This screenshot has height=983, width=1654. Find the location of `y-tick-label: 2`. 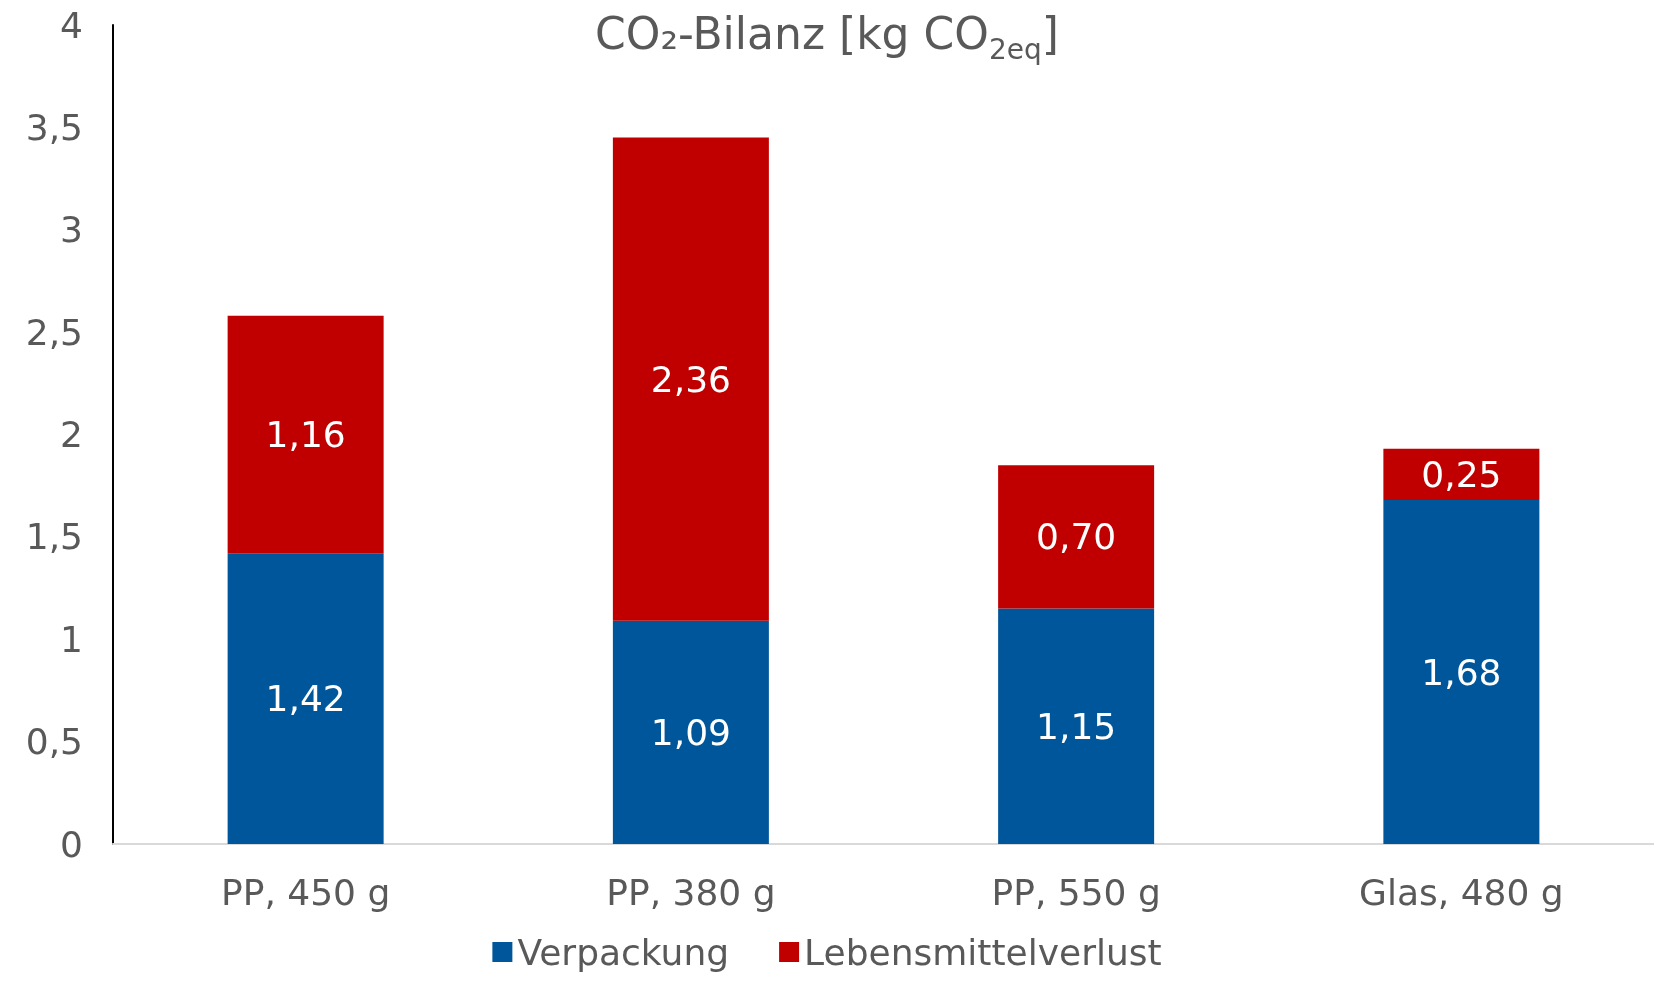

y-tick-label: 2 is located at coordinates (71, 434).